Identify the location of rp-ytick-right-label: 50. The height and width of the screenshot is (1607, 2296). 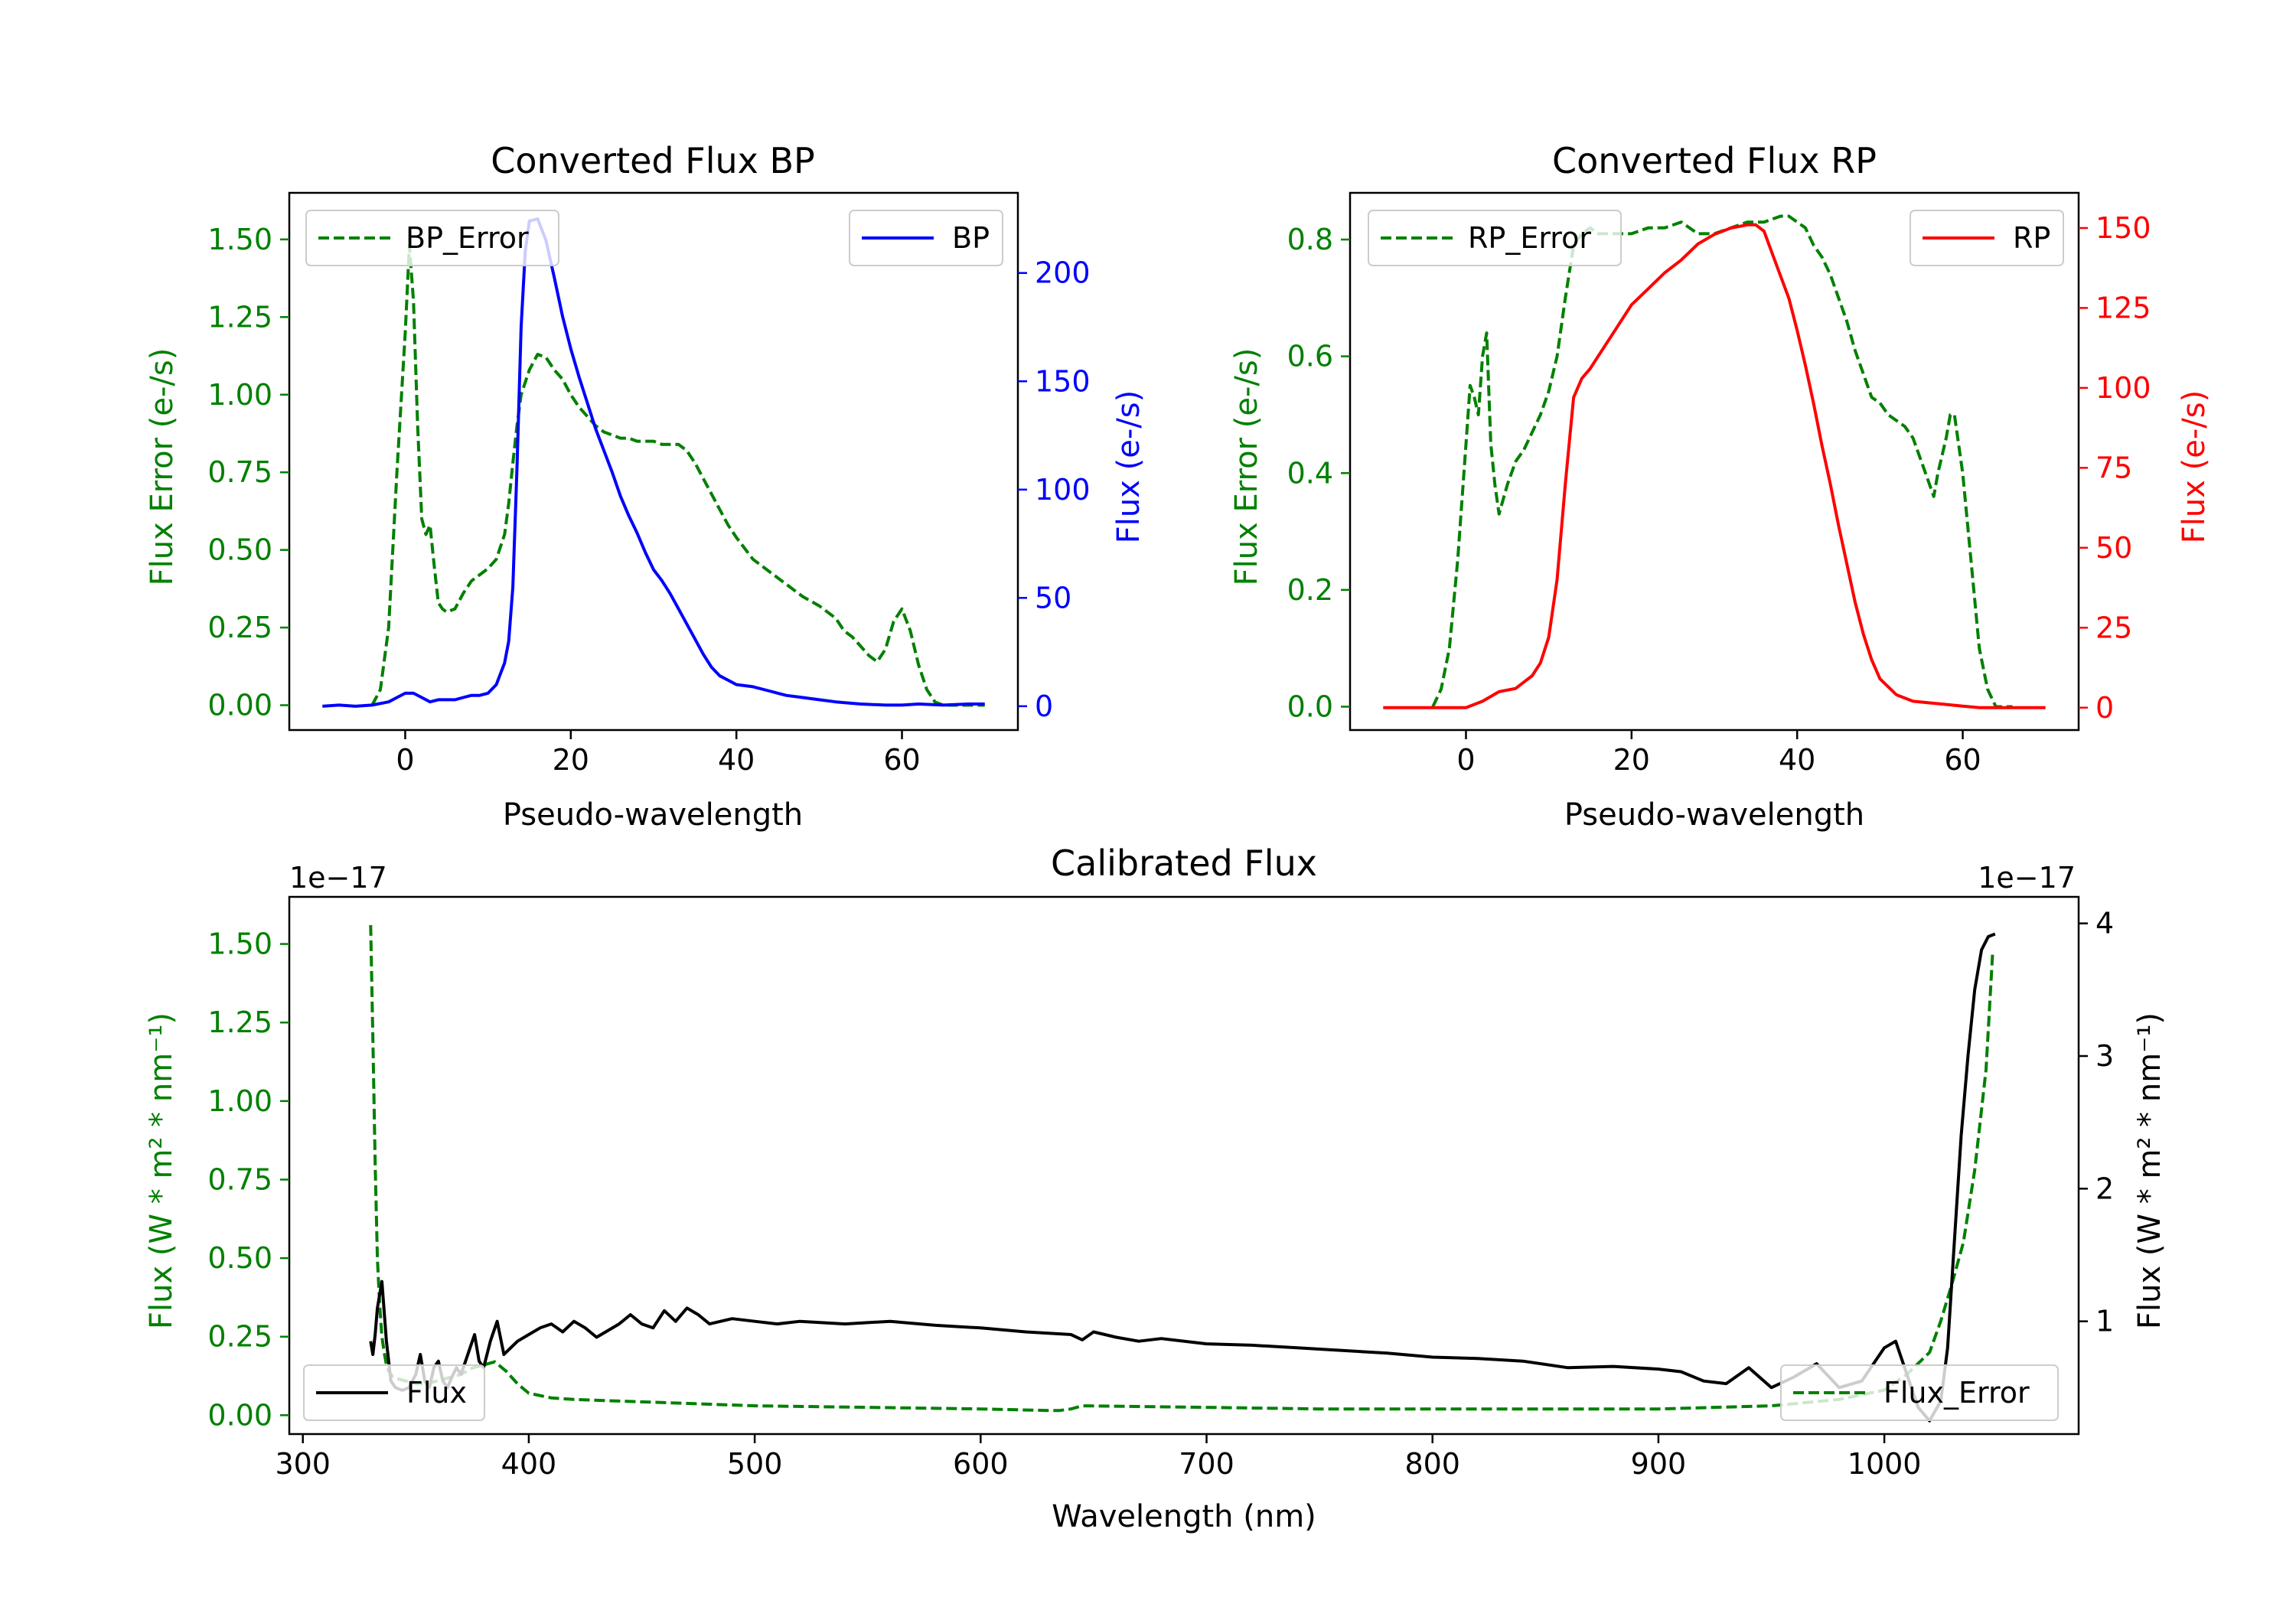
(2113, 548).